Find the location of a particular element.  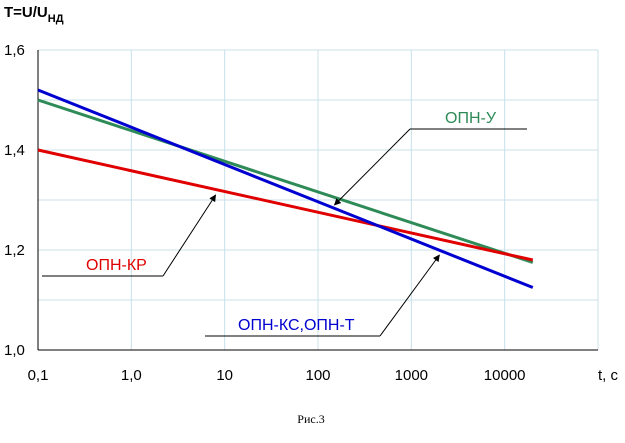

y-tick-label: 1,0 is located at coordinates (14, 350).